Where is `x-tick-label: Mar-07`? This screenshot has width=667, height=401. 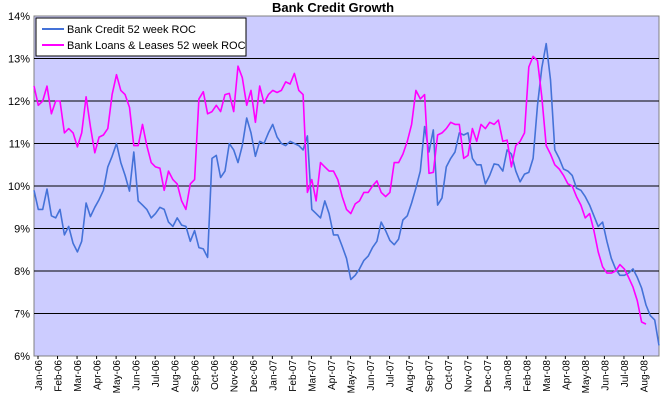 x-tick-label: Mar-07 is located at coordinates (312, 376).